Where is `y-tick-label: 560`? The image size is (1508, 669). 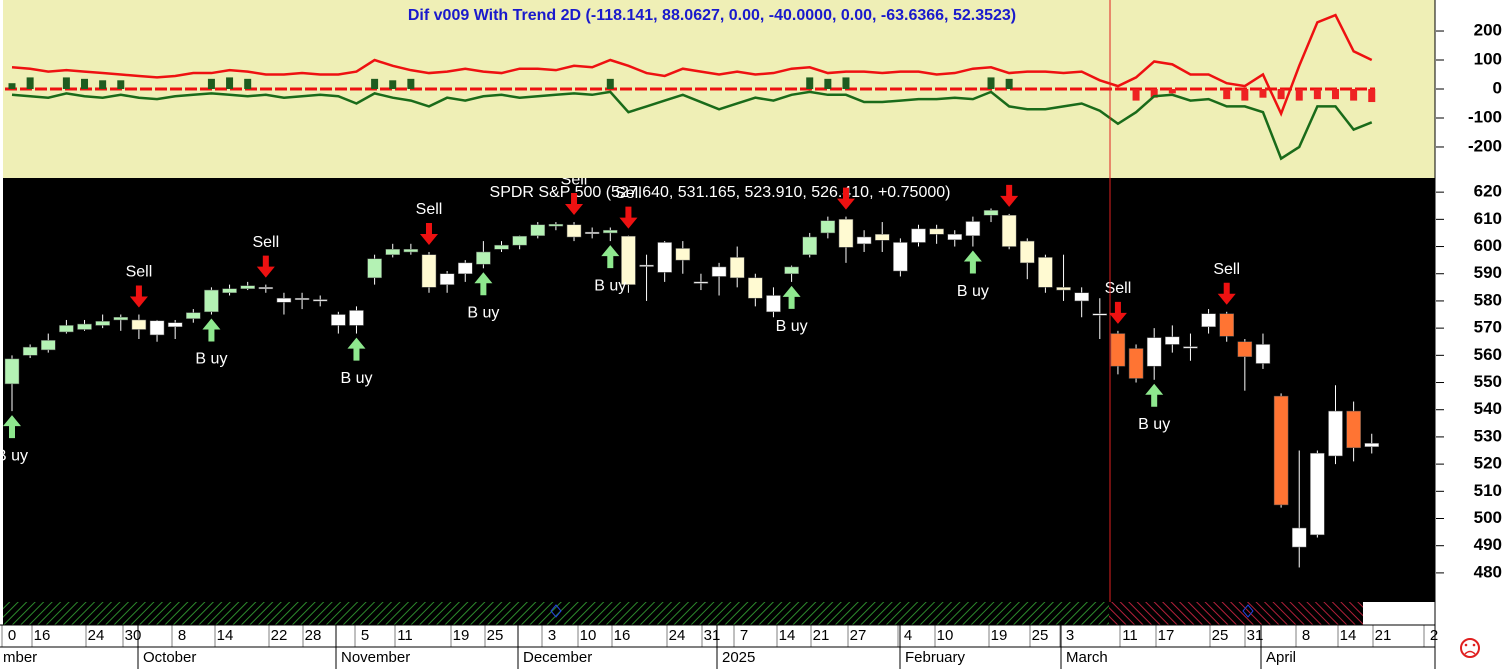
y-tick-label: 560 is located at coordinates (1488, 354).